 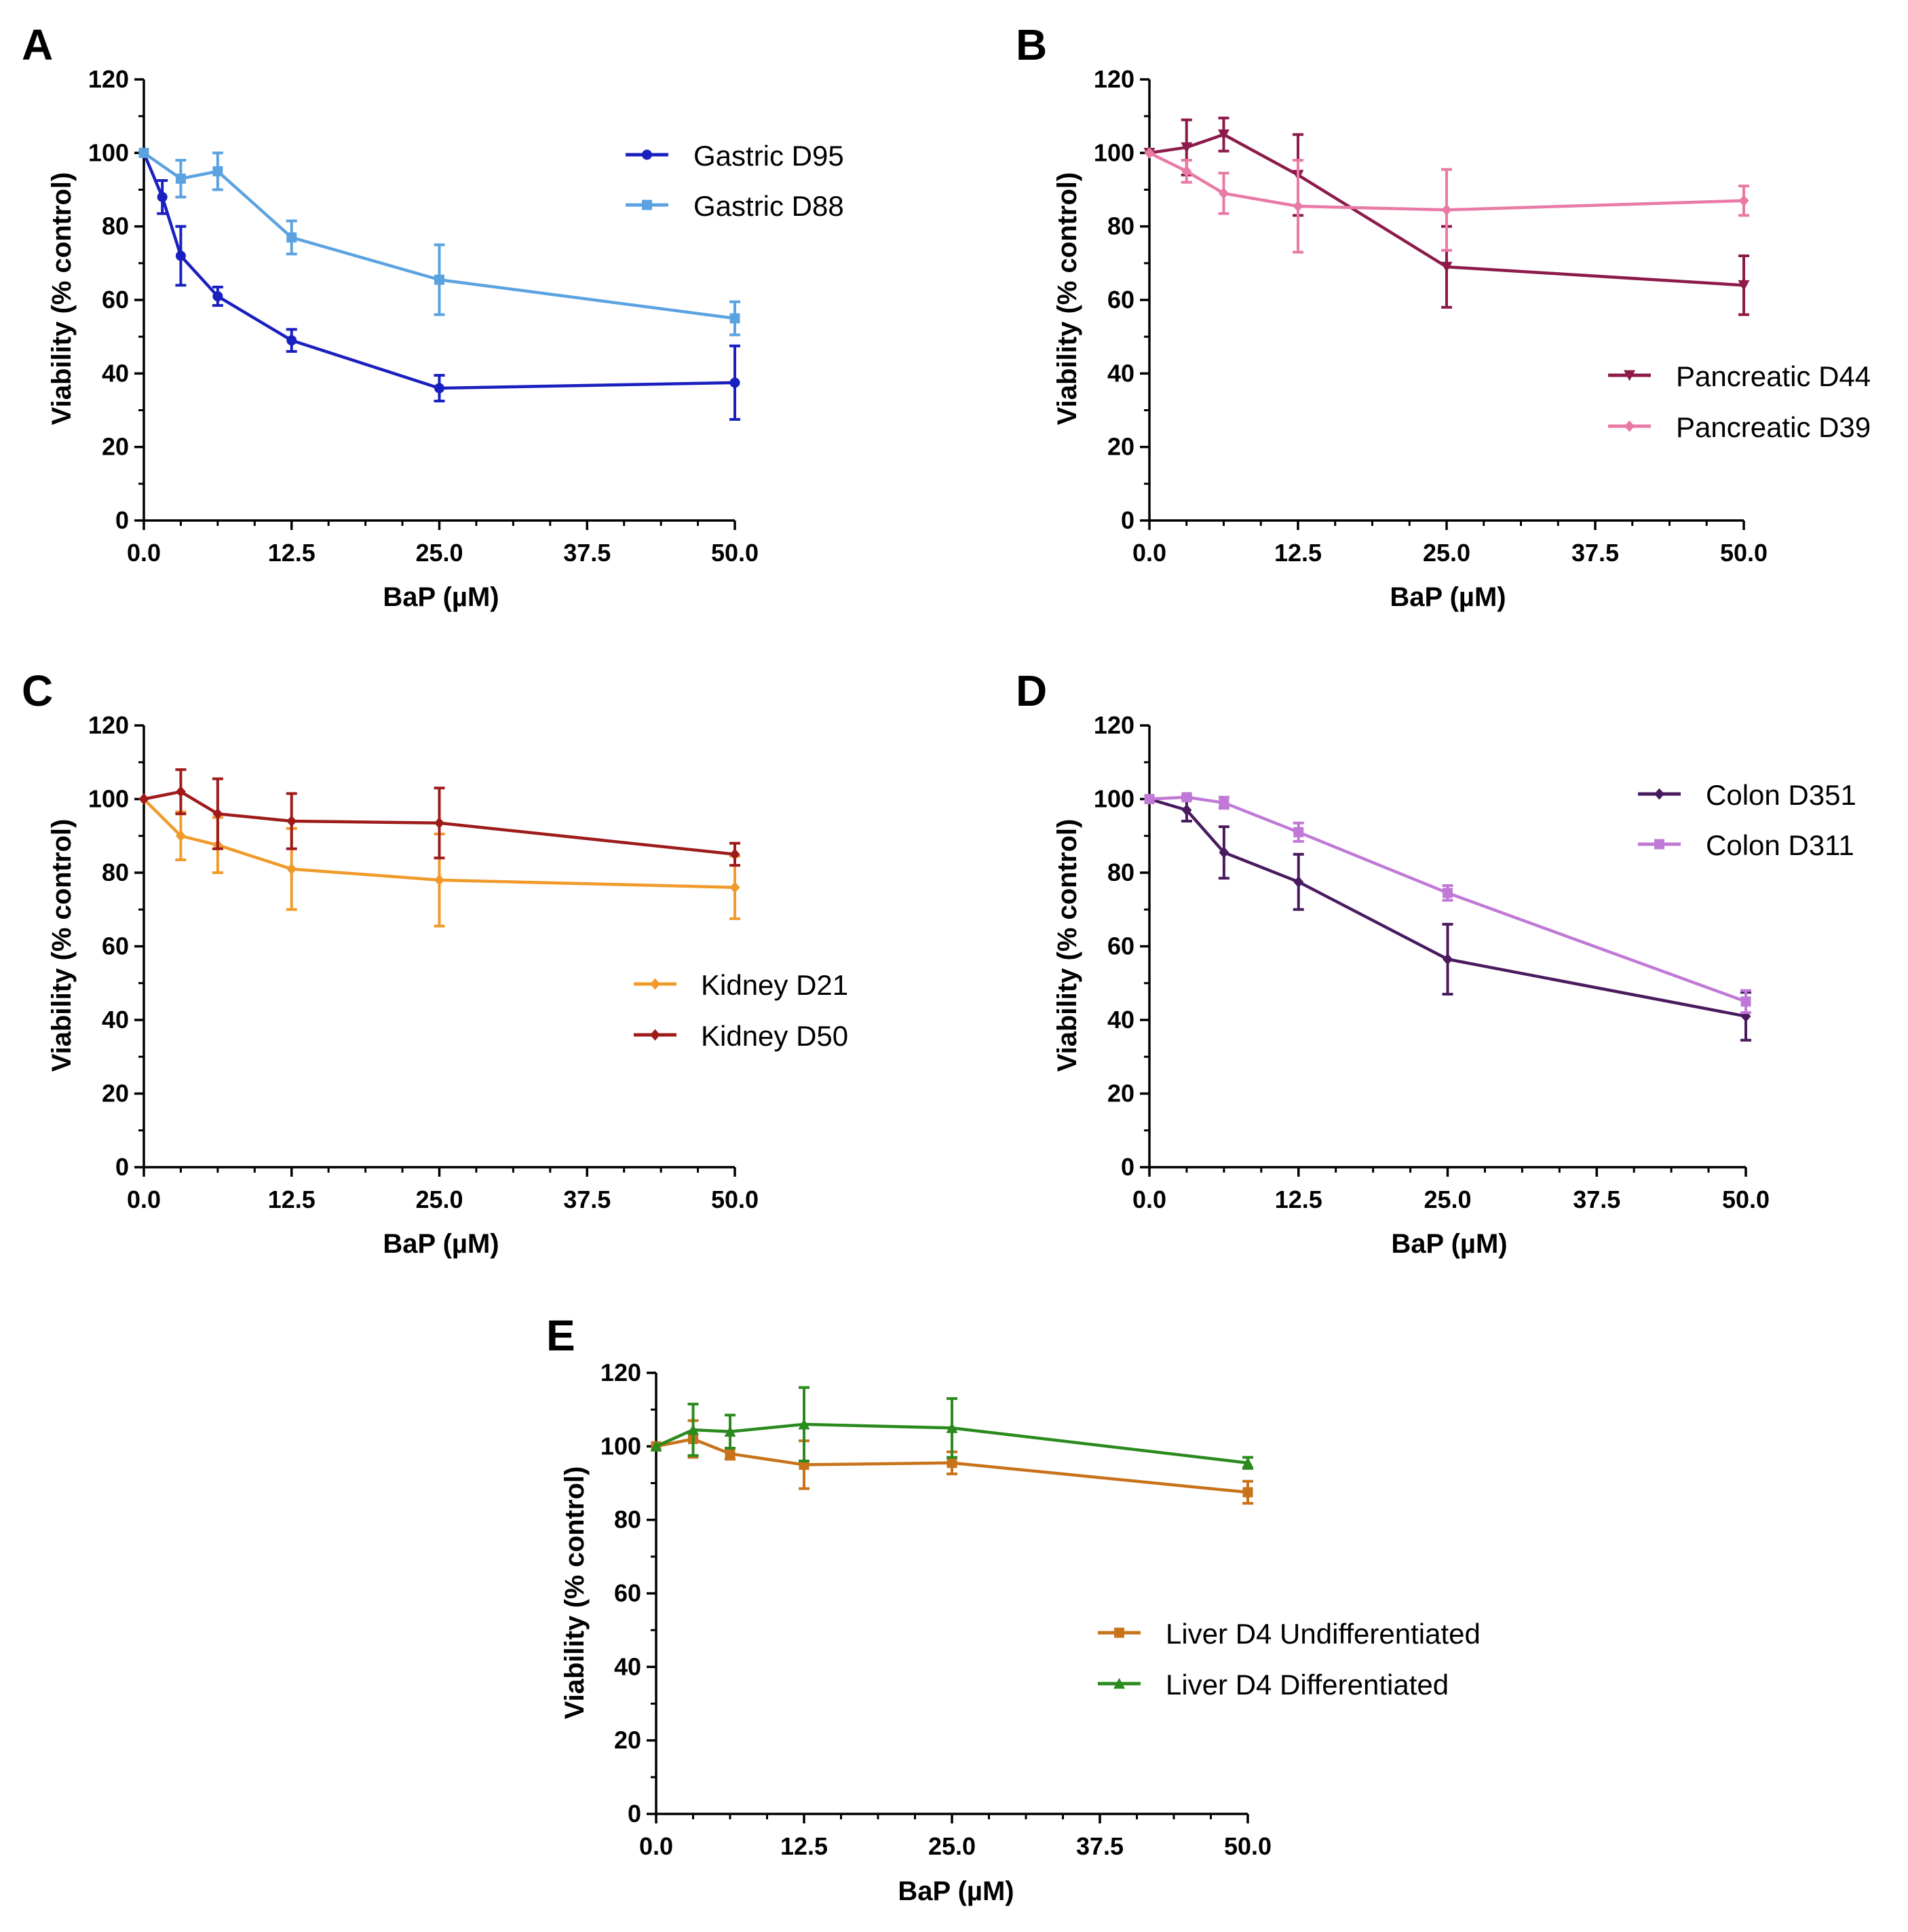 What do you see at coordinates (774, 1036) in the screenshot?
I see `legend-label-kidney-d50: Kidney D50` at bounding box center [774, 1036].